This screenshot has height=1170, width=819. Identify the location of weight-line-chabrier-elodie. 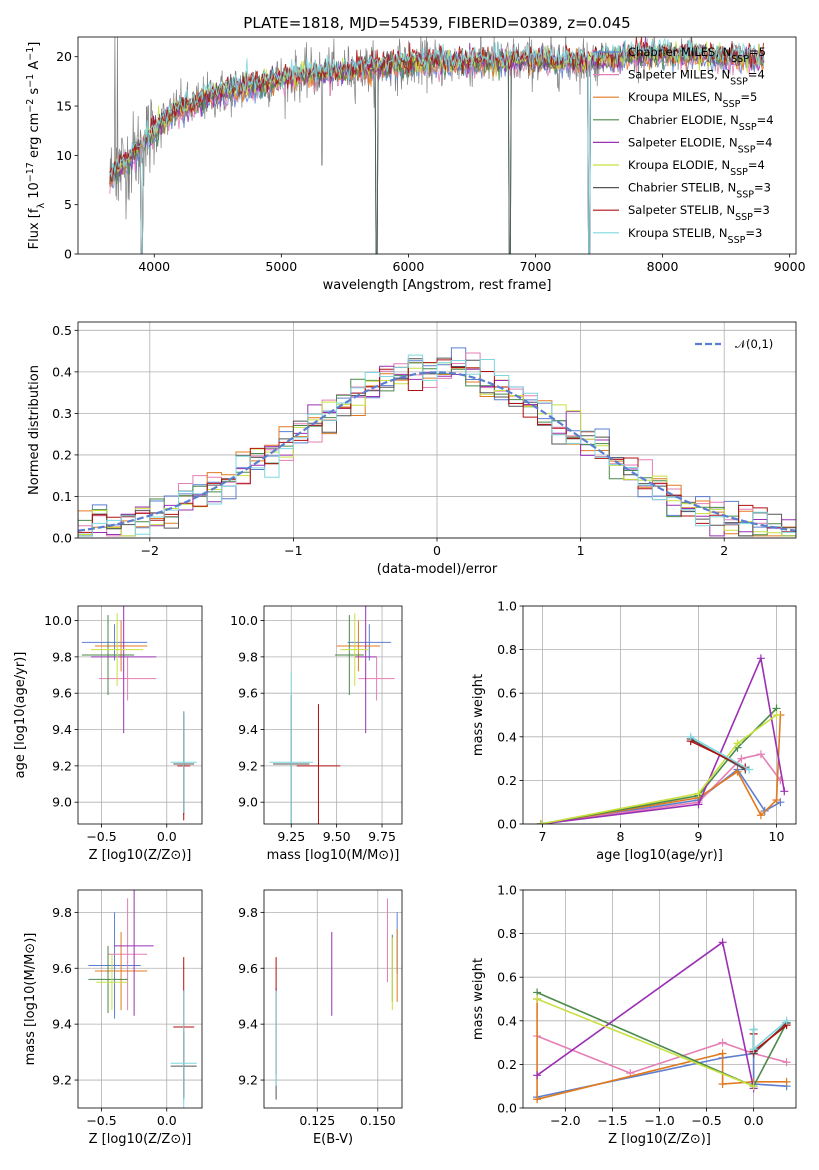
(659, 765).